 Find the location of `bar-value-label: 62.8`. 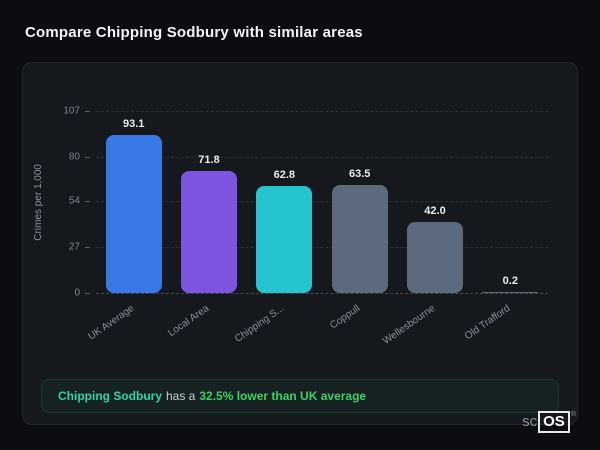

bar-value-label: 62.8 is located at coordinates (284, 175).